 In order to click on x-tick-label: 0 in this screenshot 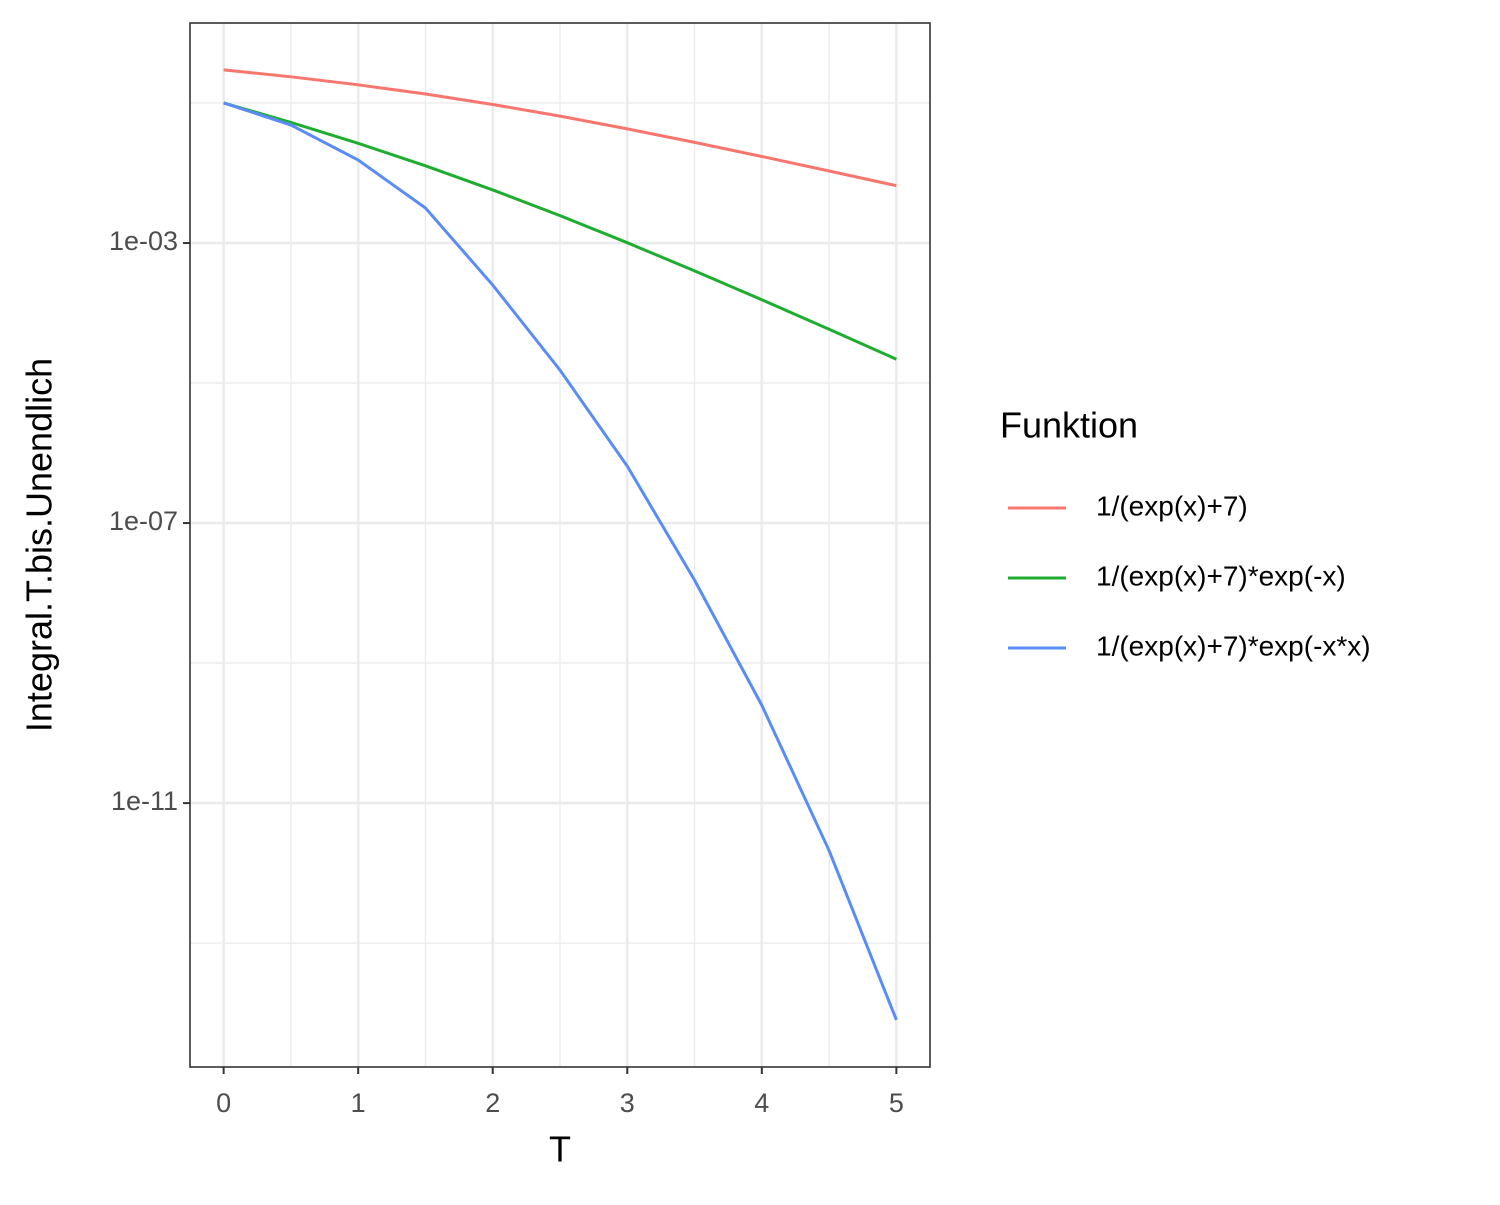, I will do `click(223, 1103)`.